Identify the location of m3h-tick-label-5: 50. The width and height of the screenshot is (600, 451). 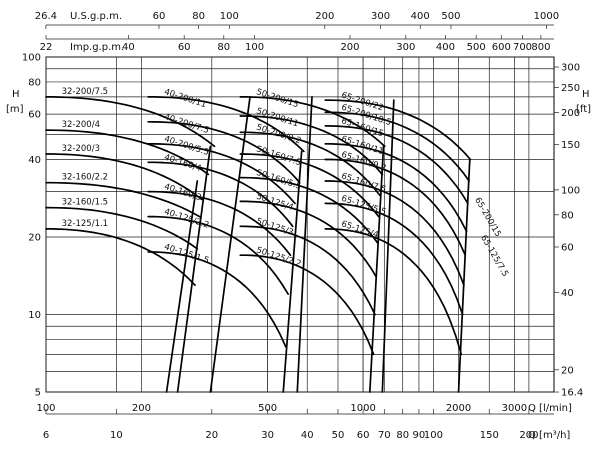
(338, 435).